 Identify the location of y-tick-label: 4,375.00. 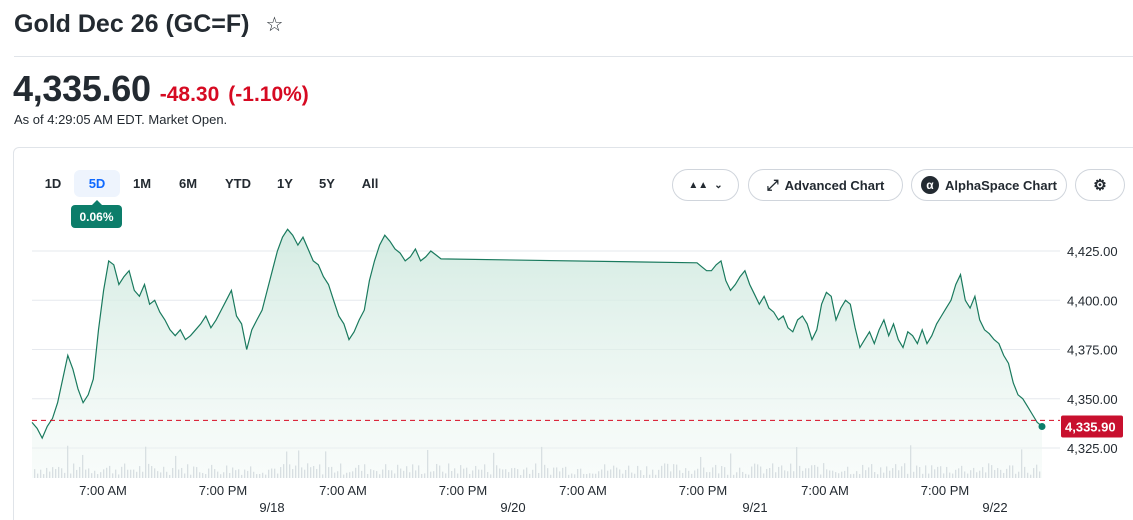
(1092, 350).